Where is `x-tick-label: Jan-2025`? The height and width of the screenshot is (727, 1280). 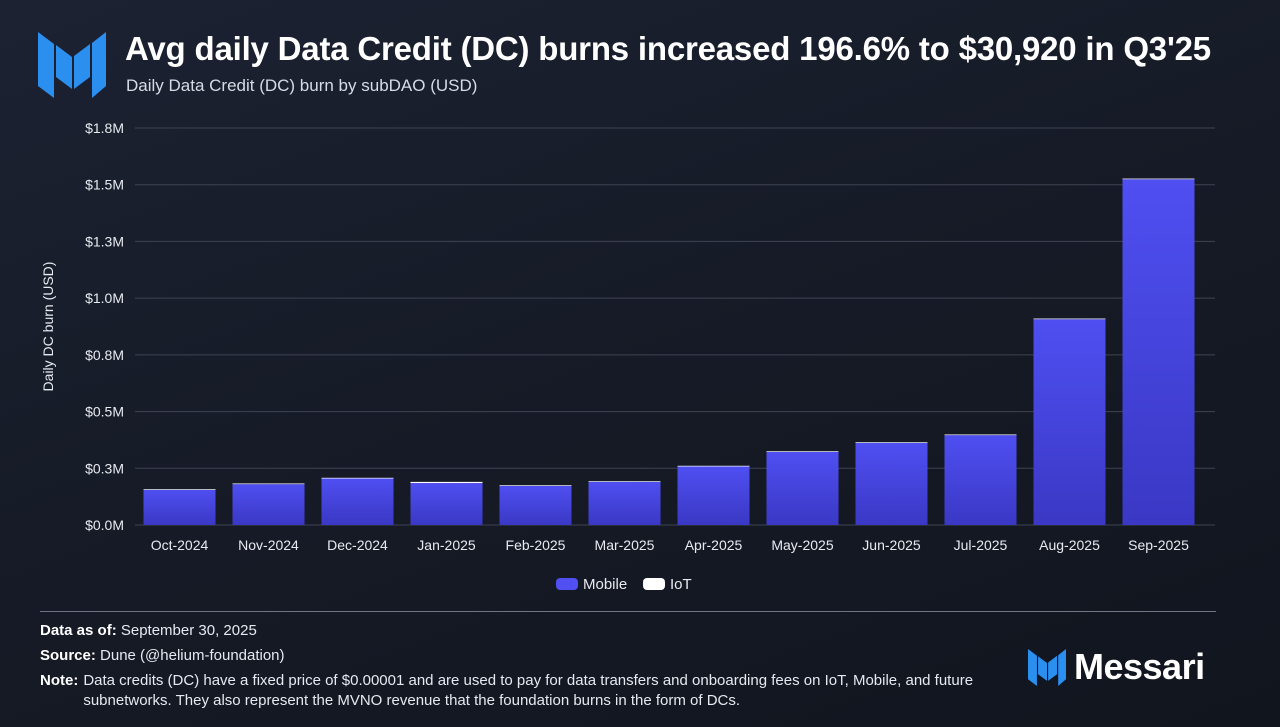
x-tick-label: Jan-2025 is located at coordinates (446, 545).